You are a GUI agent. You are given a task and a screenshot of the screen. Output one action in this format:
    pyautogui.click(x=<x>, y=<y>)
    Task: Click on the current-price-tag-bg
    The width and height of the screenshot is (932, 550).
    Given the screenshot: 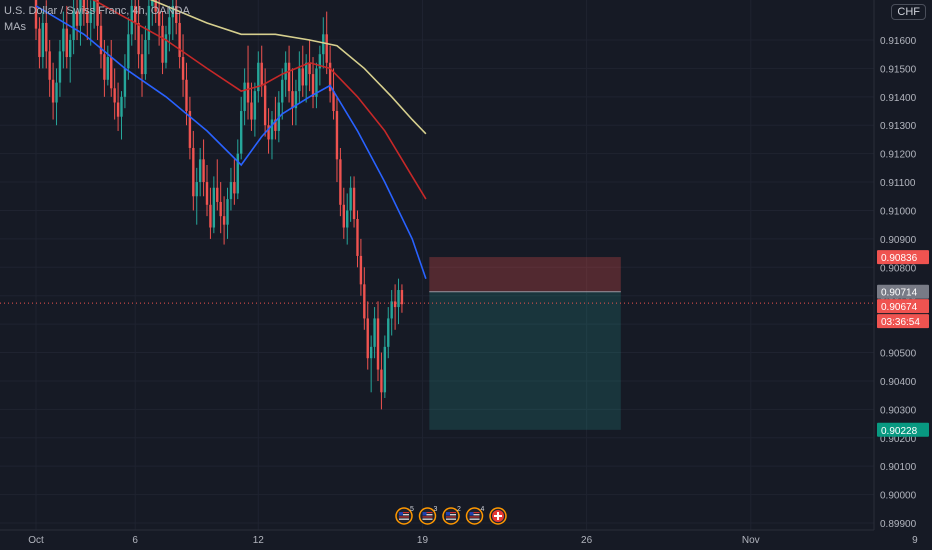 What is the action you would take?
    pyautogui.click(x=903, y=306)
    